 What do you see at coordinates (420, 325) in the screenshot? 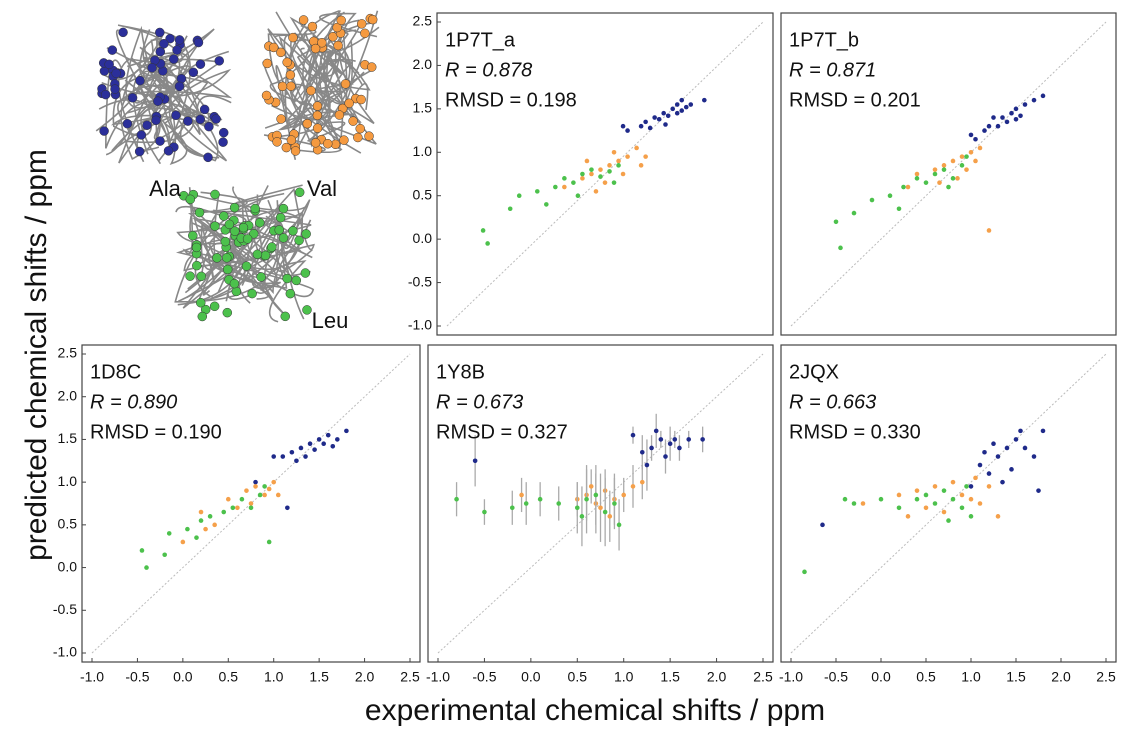
I see `y-tick-label: -1.0` at bounding box center [420, 325].